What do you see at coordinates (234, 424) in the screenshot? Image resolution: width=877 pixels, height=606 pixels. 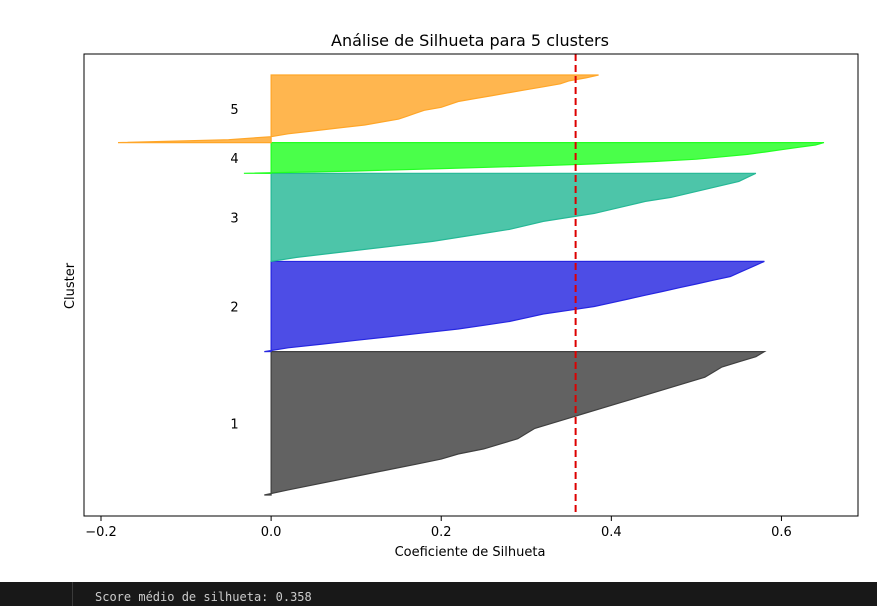 I see `cluster-label-1: 1` at bounding box center [234, 424].